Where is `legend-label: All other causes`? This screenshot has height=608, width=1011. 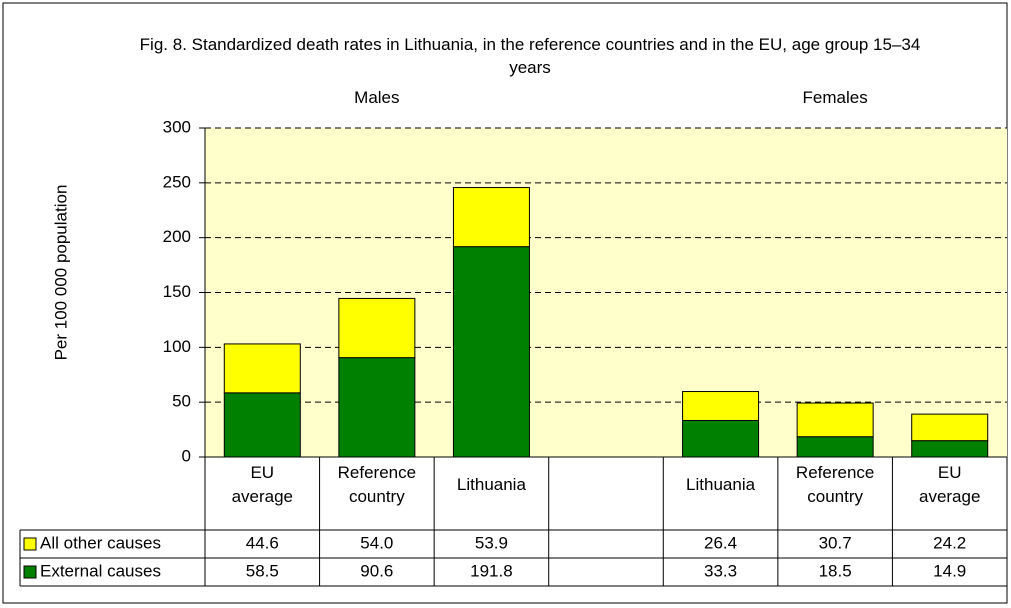
legend-label: All other causes is located at coordinates (100, 542).